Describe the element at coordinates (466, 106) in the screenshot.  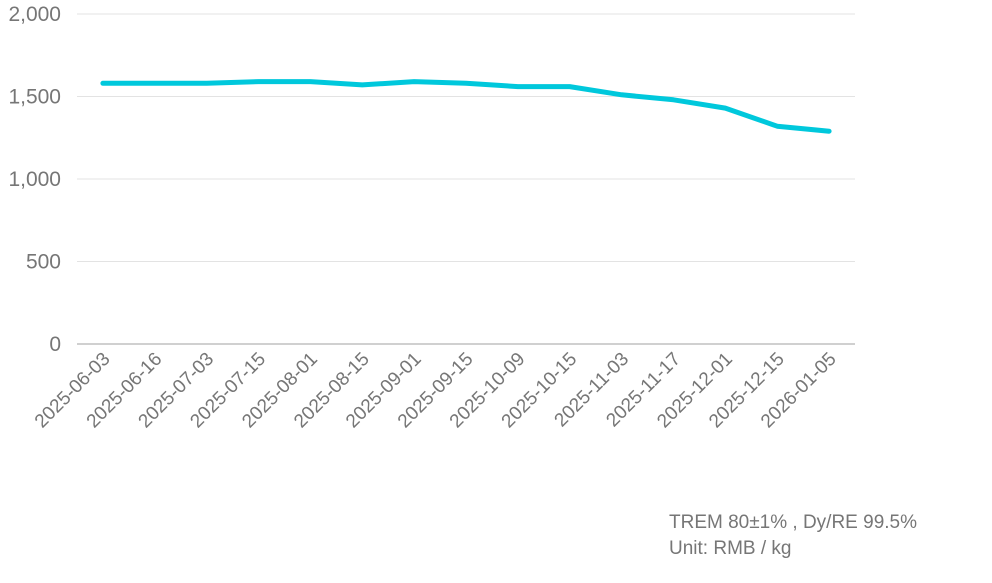
I see `series-line-price` at that location.